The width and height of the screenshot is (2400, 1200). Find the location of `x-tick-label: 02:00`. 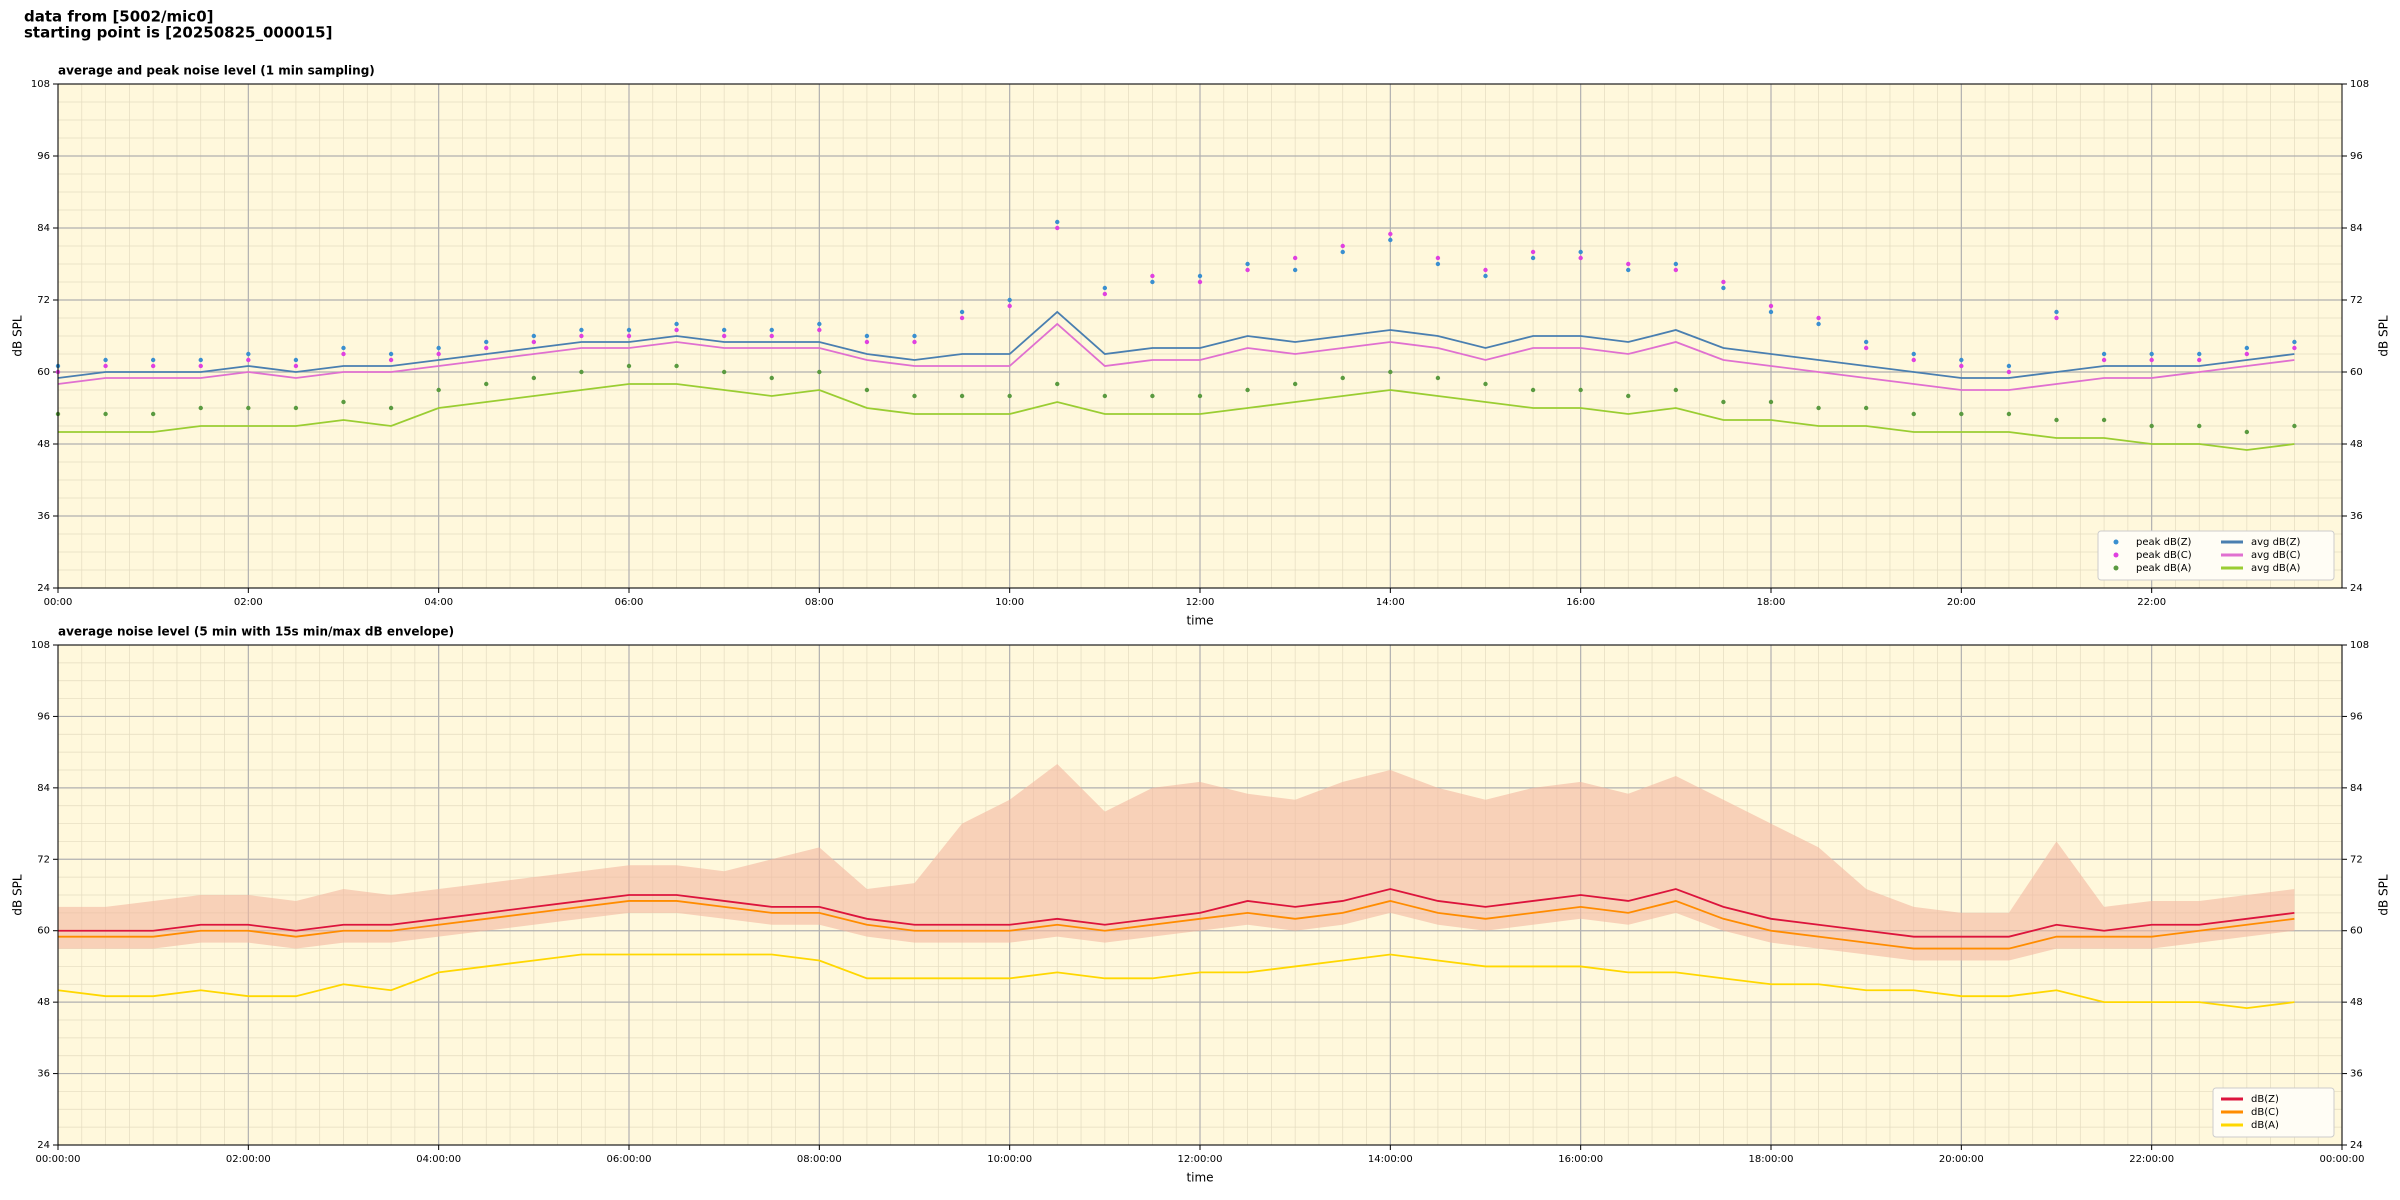

x-tick-label: 02:00 is located at coordinates (248, 602).